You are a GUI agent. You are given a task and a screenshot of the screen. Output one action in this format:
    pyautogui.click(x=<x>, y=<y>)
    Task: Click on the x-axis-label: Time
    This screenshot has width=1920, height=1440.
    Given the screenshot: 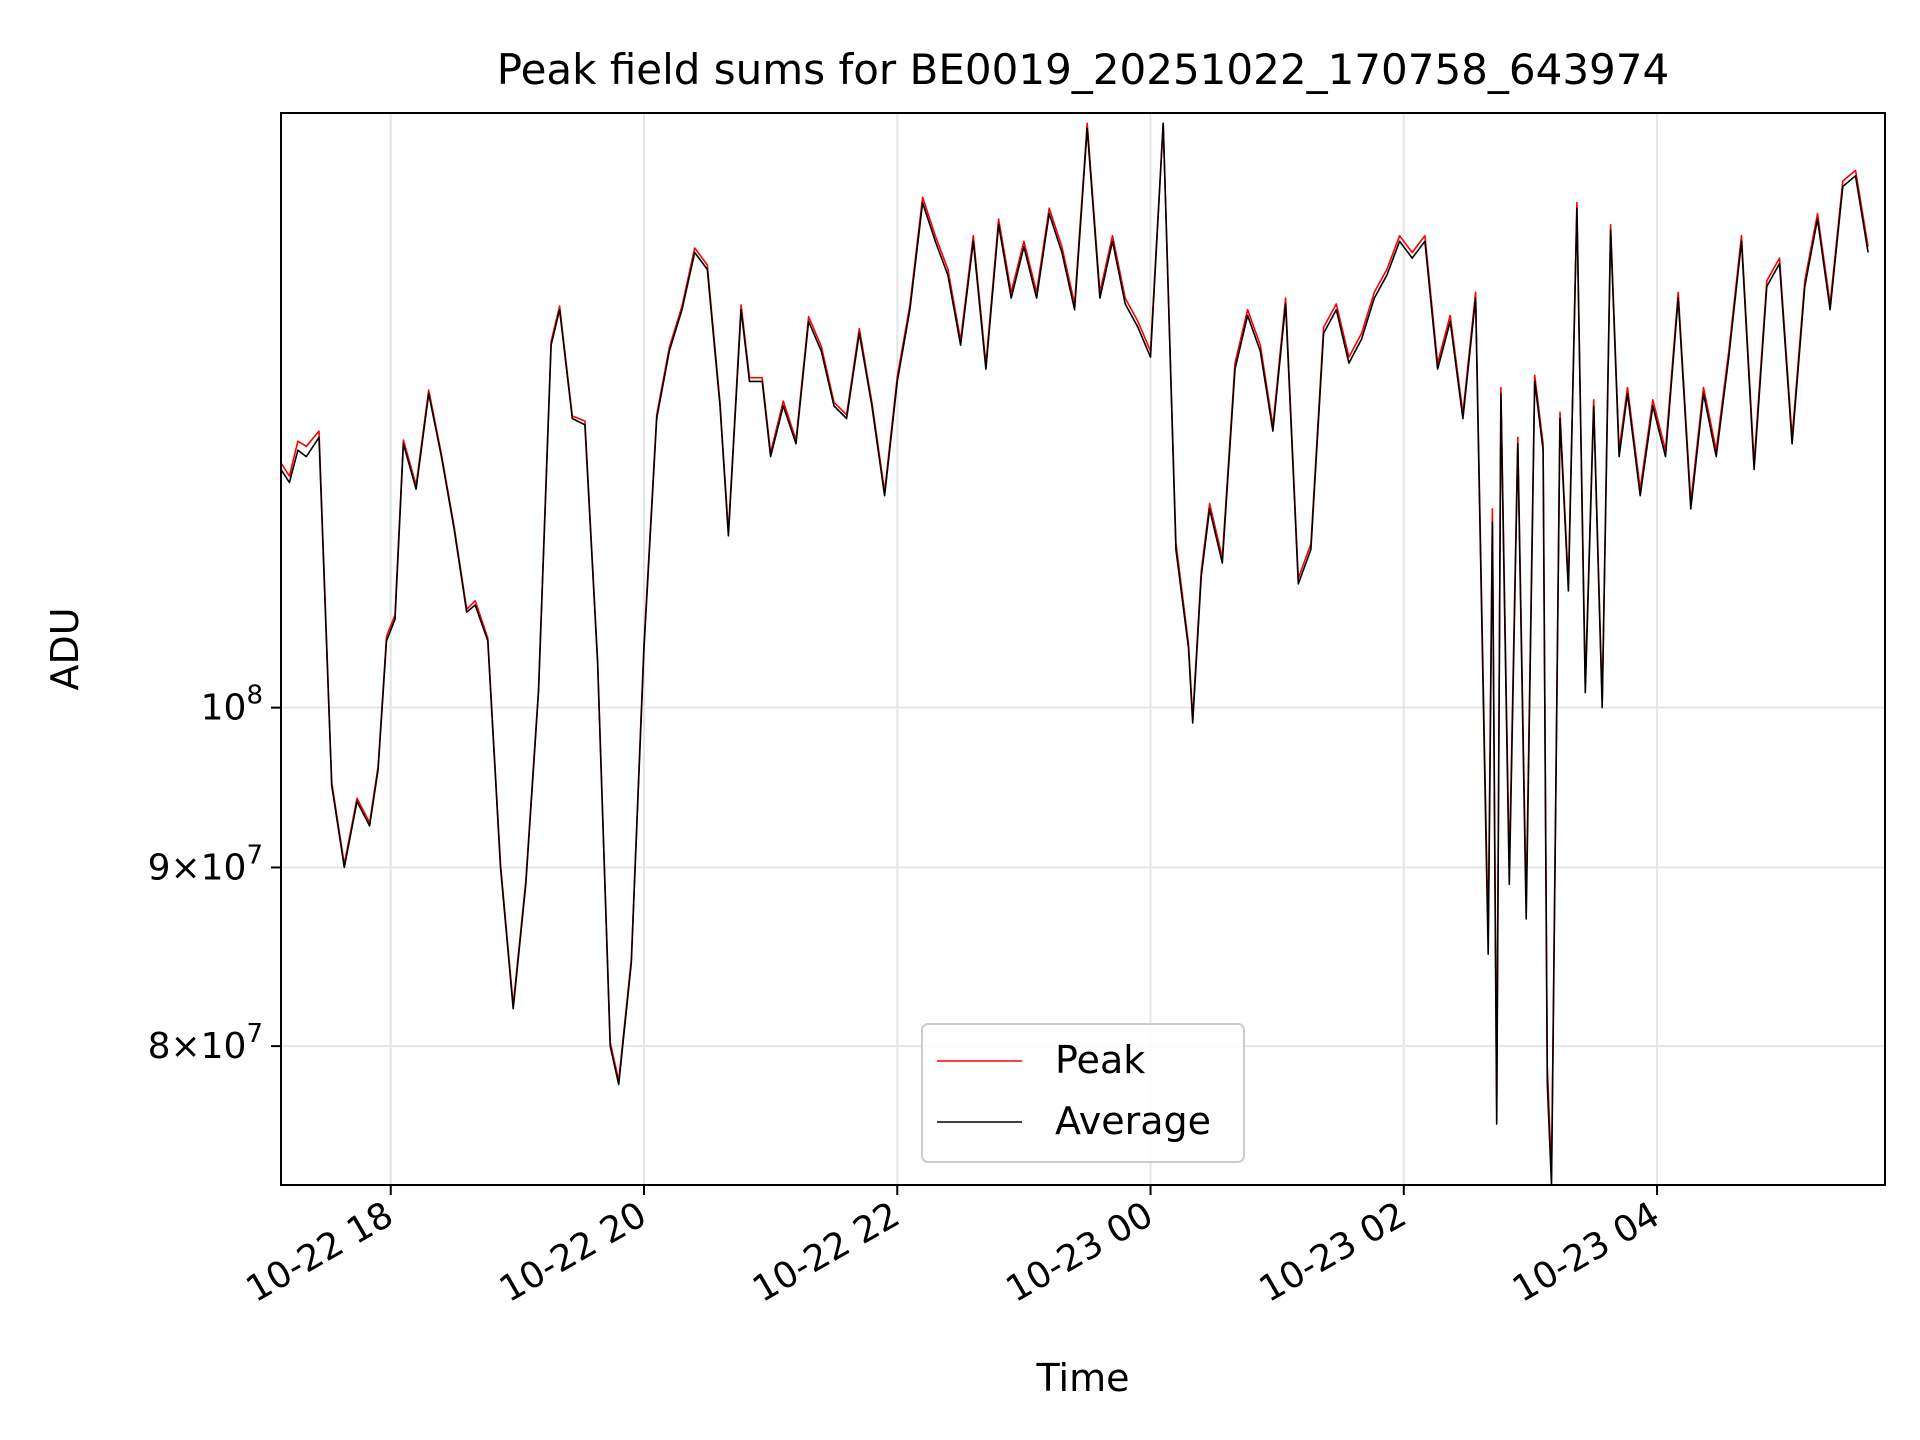 What is the action you would take?
    pyautogui.click(x=1083, y=1378)
    